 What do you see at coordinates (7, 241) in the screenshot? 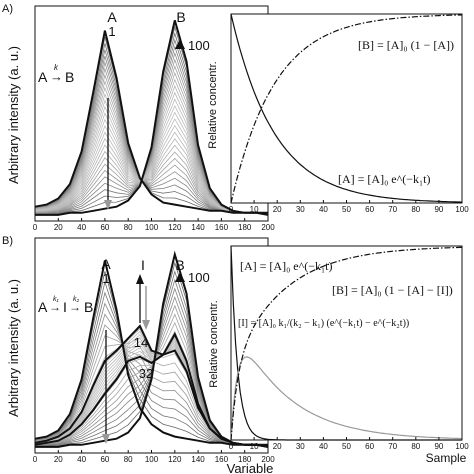
I see `panel-b-letter: B)` at bounding box center [7, 241].